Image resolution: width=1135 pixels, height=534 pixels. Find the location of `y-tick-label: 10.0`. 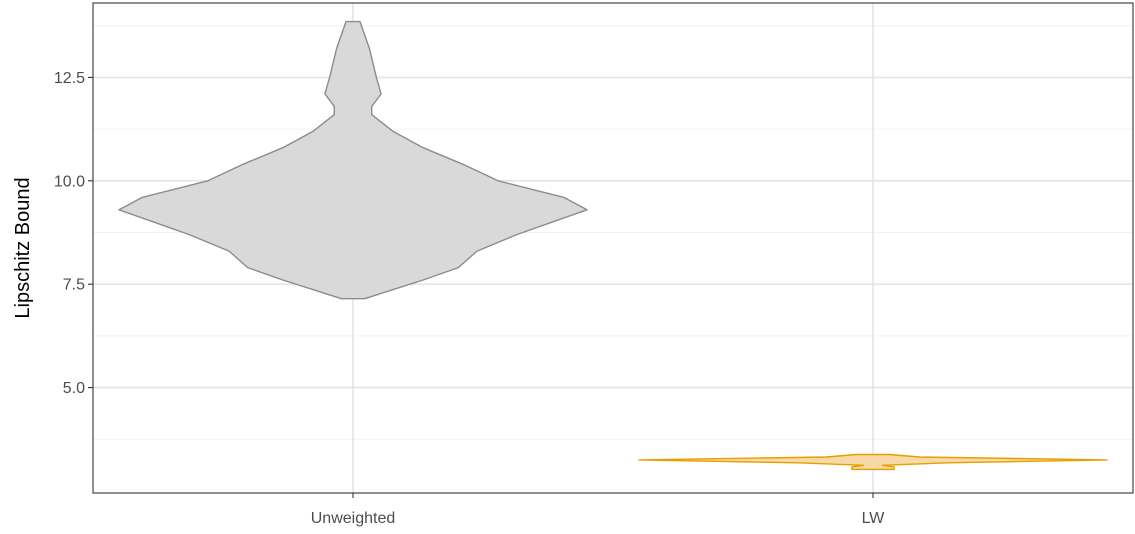

y-tick-label: 10.0 is located at coordinates (69, 181).